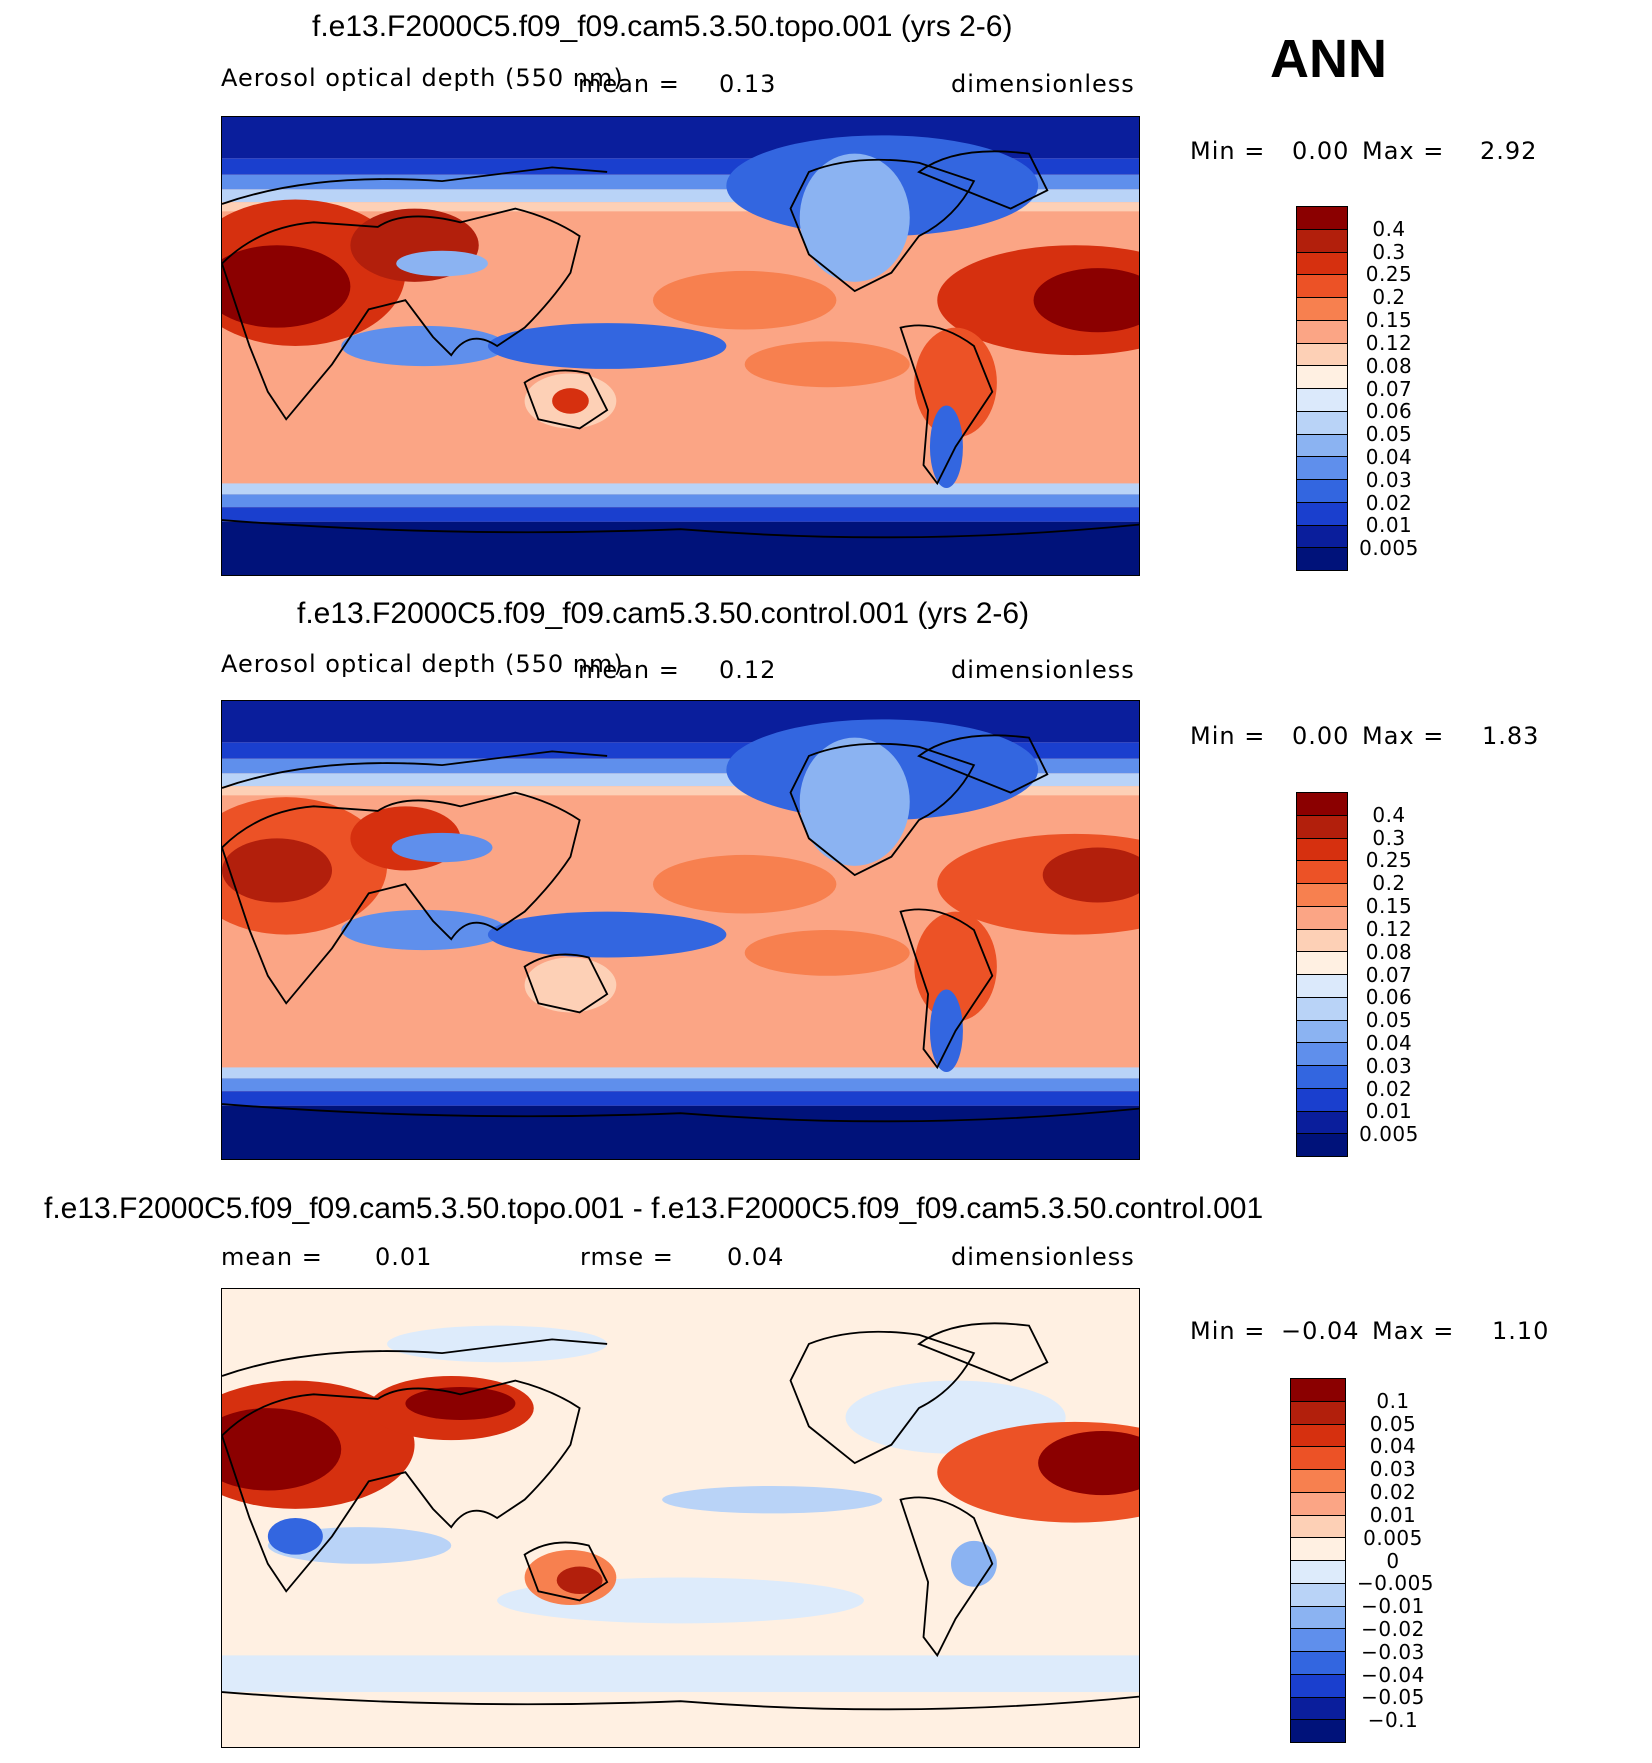  I want to click on panel1-variable-label: Aerosol optical depth (550 nm), so click(422, 78).